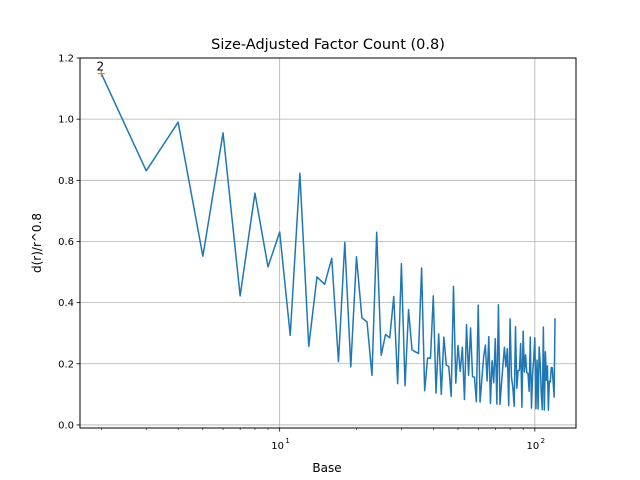 The height and width of the screenshot is (480, 640). I want to click on y-tick-label: 0.6, so click(66, 242).